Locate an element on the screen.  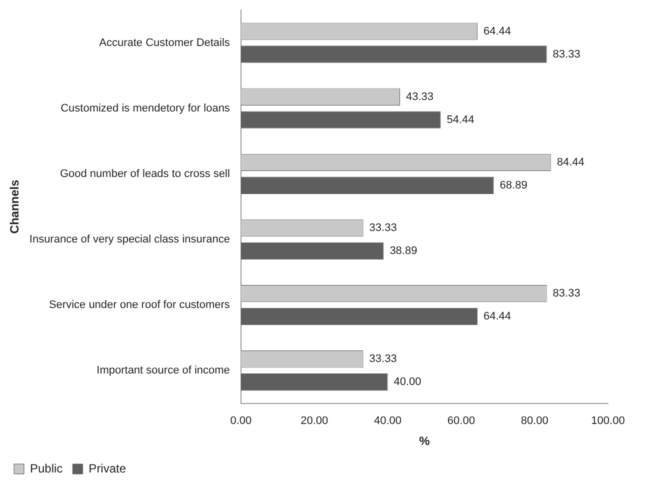
y-tick-label: Good number of leads to cross sell is located at coordinates (145, 174).